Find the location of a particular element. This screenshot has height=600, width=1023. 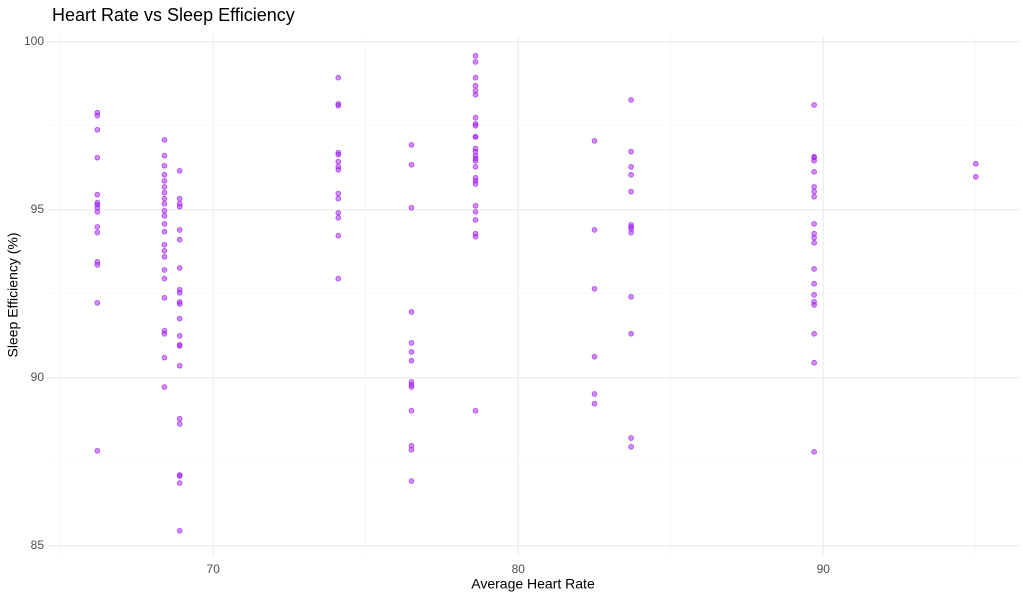

y-tick-label: 90 is located at coordinates (38, 377).